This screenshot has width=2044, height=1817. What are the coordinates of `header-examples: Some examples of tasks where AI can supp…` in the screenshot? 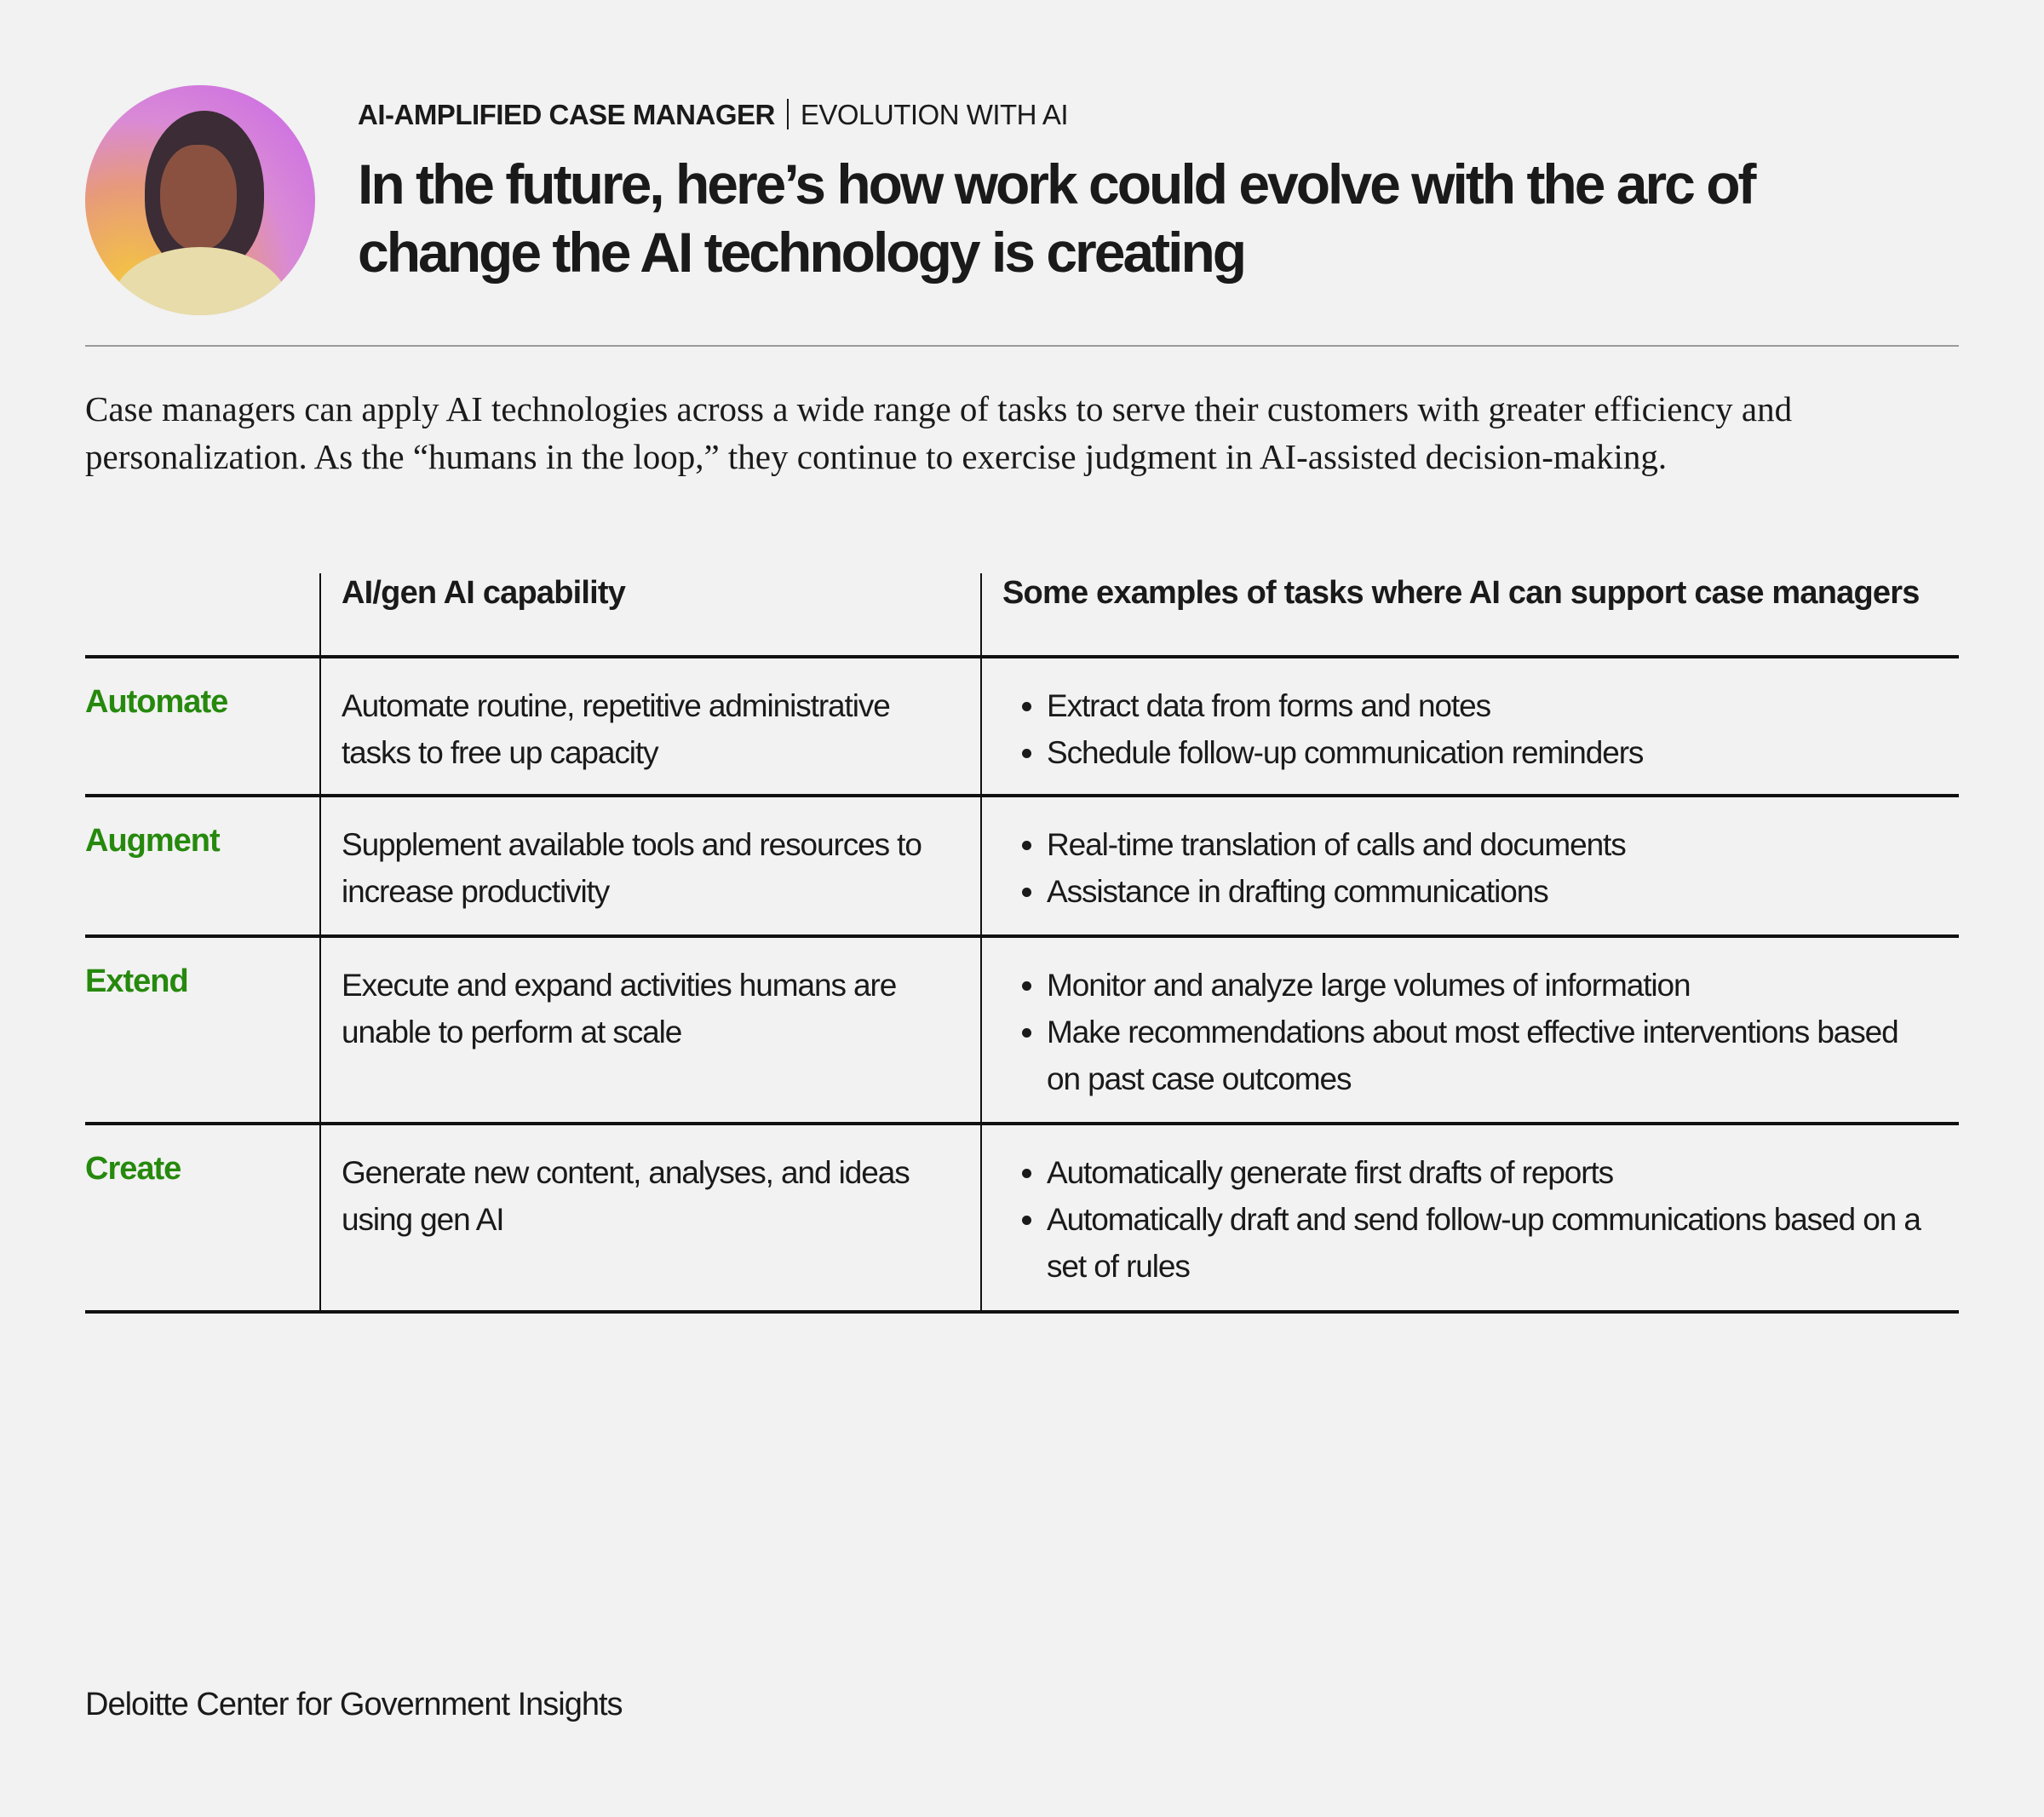 It's located at (1469, 614).